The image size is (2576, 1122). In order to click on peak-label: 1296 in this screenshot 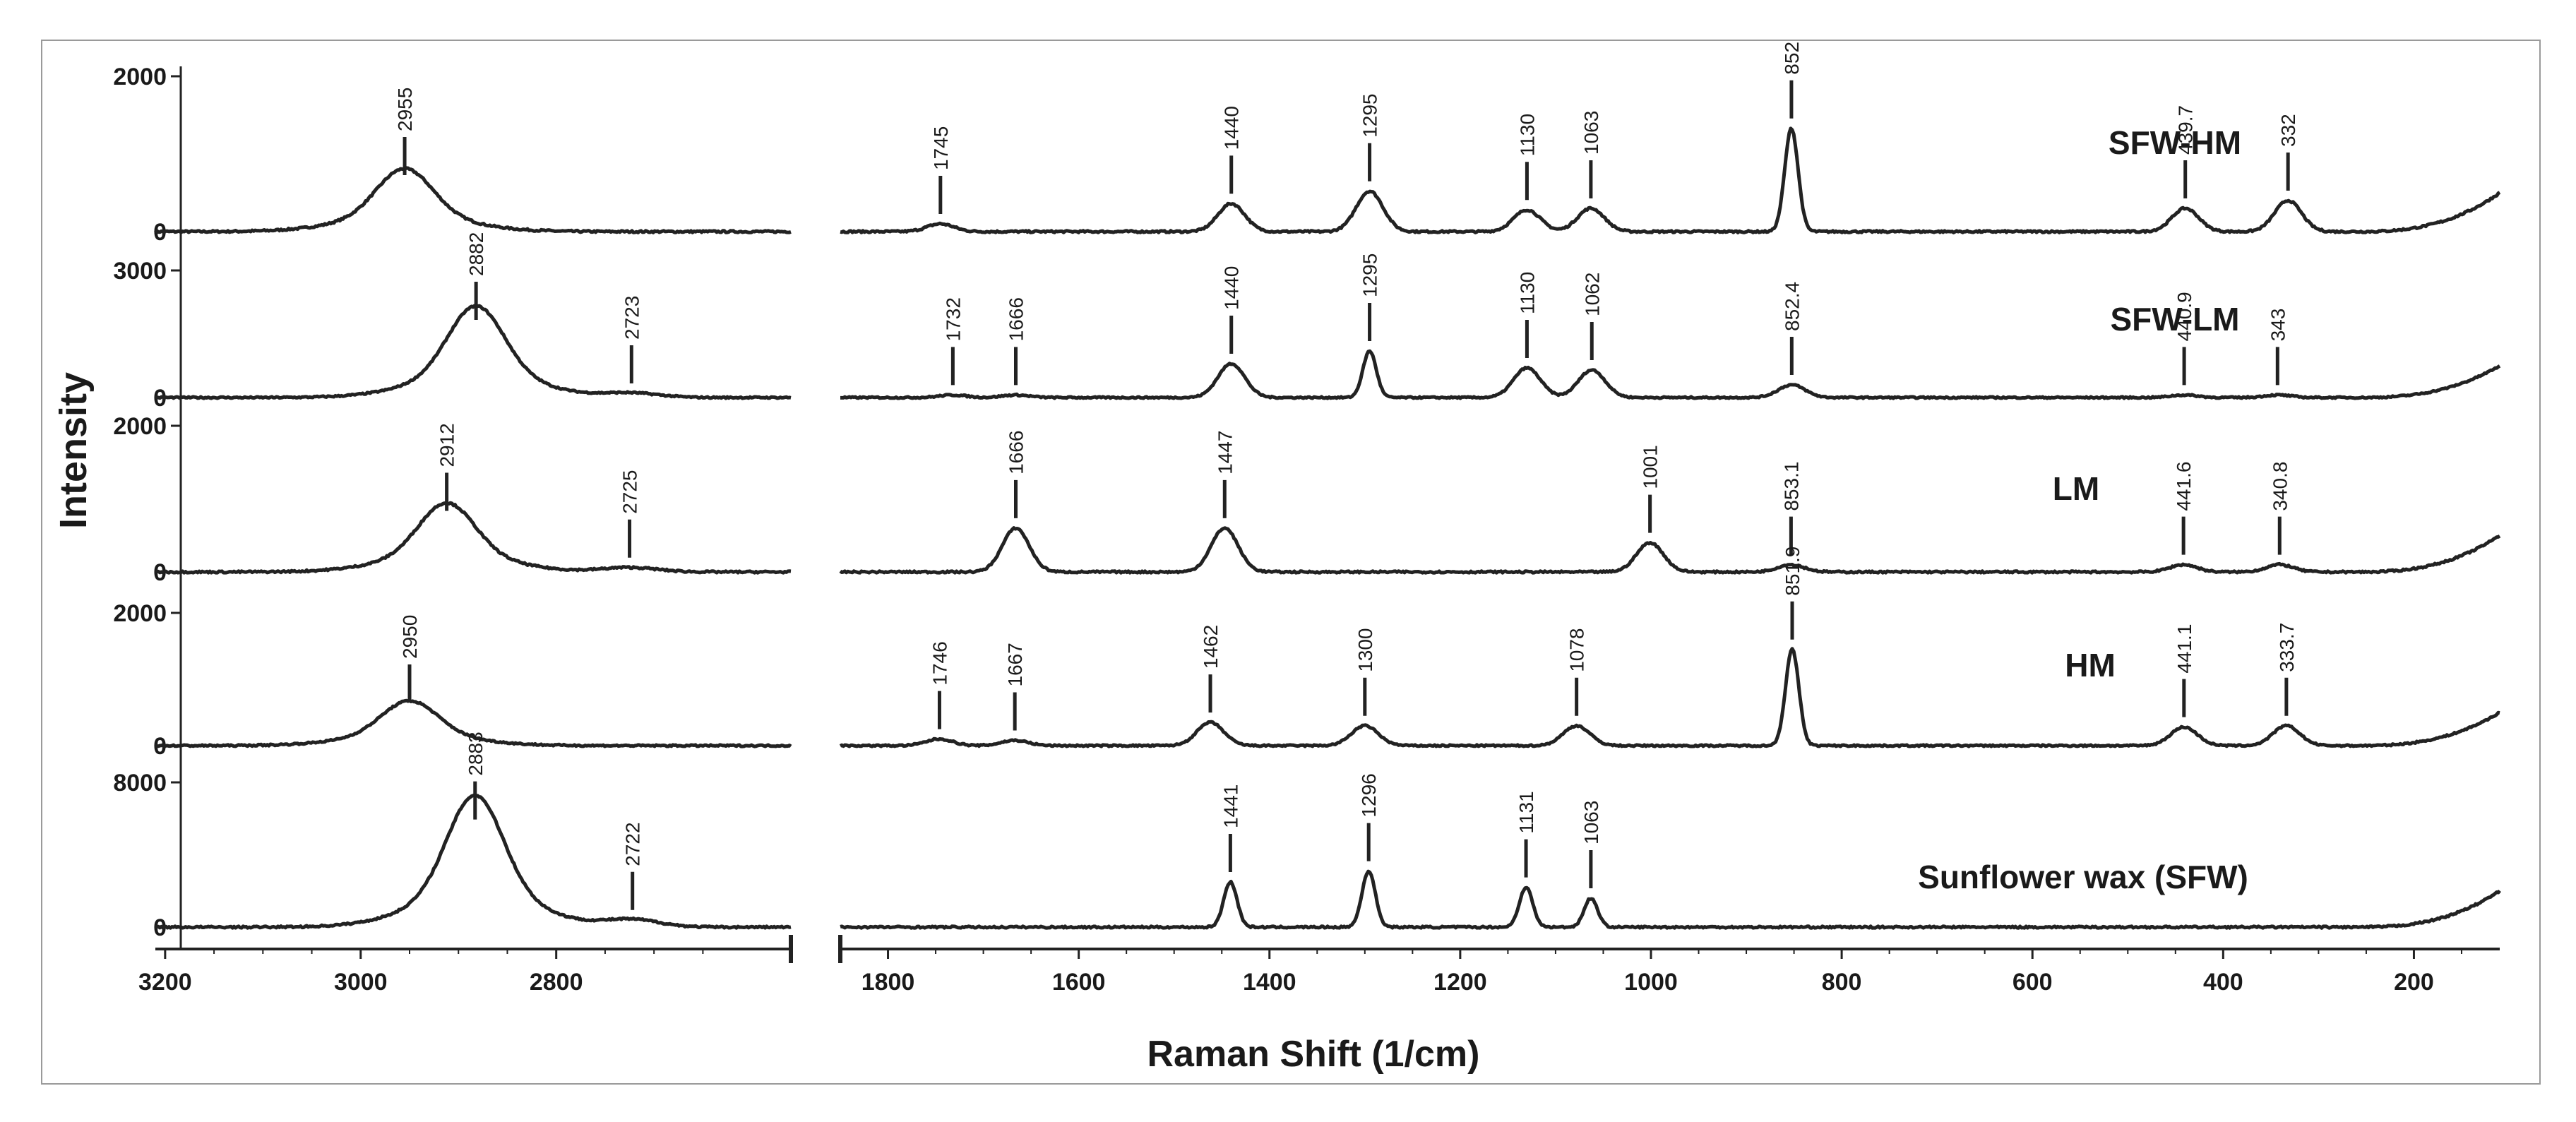, I will do `click(1369, 795)`.